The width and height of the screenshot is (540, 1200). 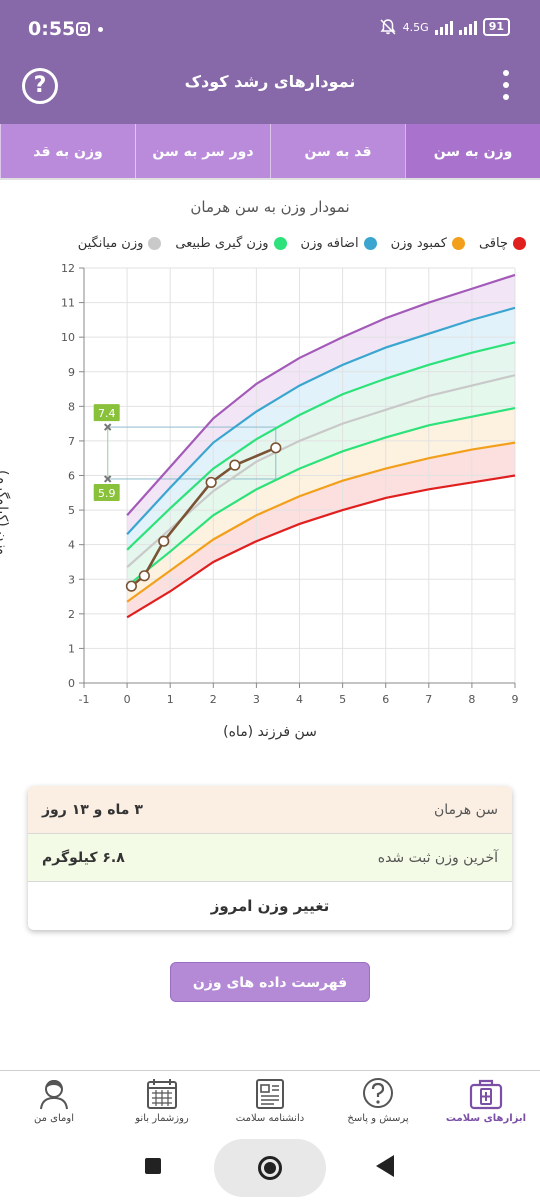 I want to click on weight-row: آخرین وزن ثبت شده ۶.۸ کیلوگرم, so click(x=270, y=858).